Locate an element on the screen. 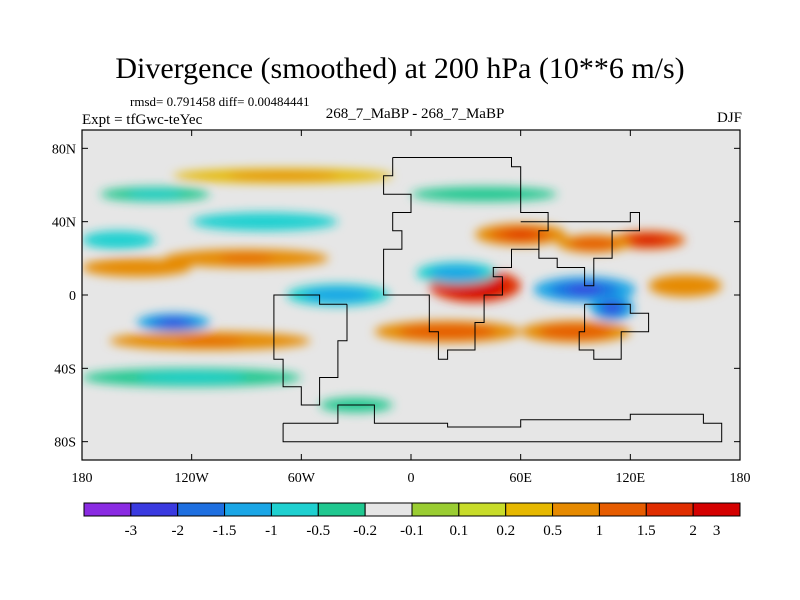 The height and width of the screenshot is (600, 800). experiment-label: Expt = tfGwc-teYec is located at coordinates (142, 120).